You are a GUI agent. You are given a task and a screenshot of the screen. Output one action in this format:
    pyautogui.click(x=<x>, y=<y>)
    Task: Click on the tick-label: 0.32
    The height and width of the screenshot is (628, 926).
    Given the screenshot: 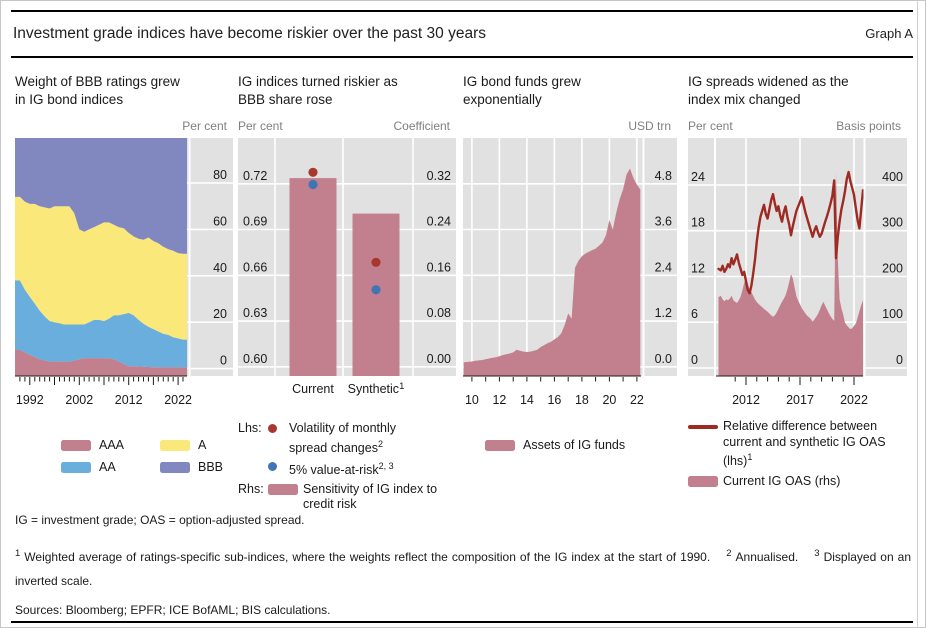 What is the action you would take?
    pyautogui.click(x=439, y=176)
    